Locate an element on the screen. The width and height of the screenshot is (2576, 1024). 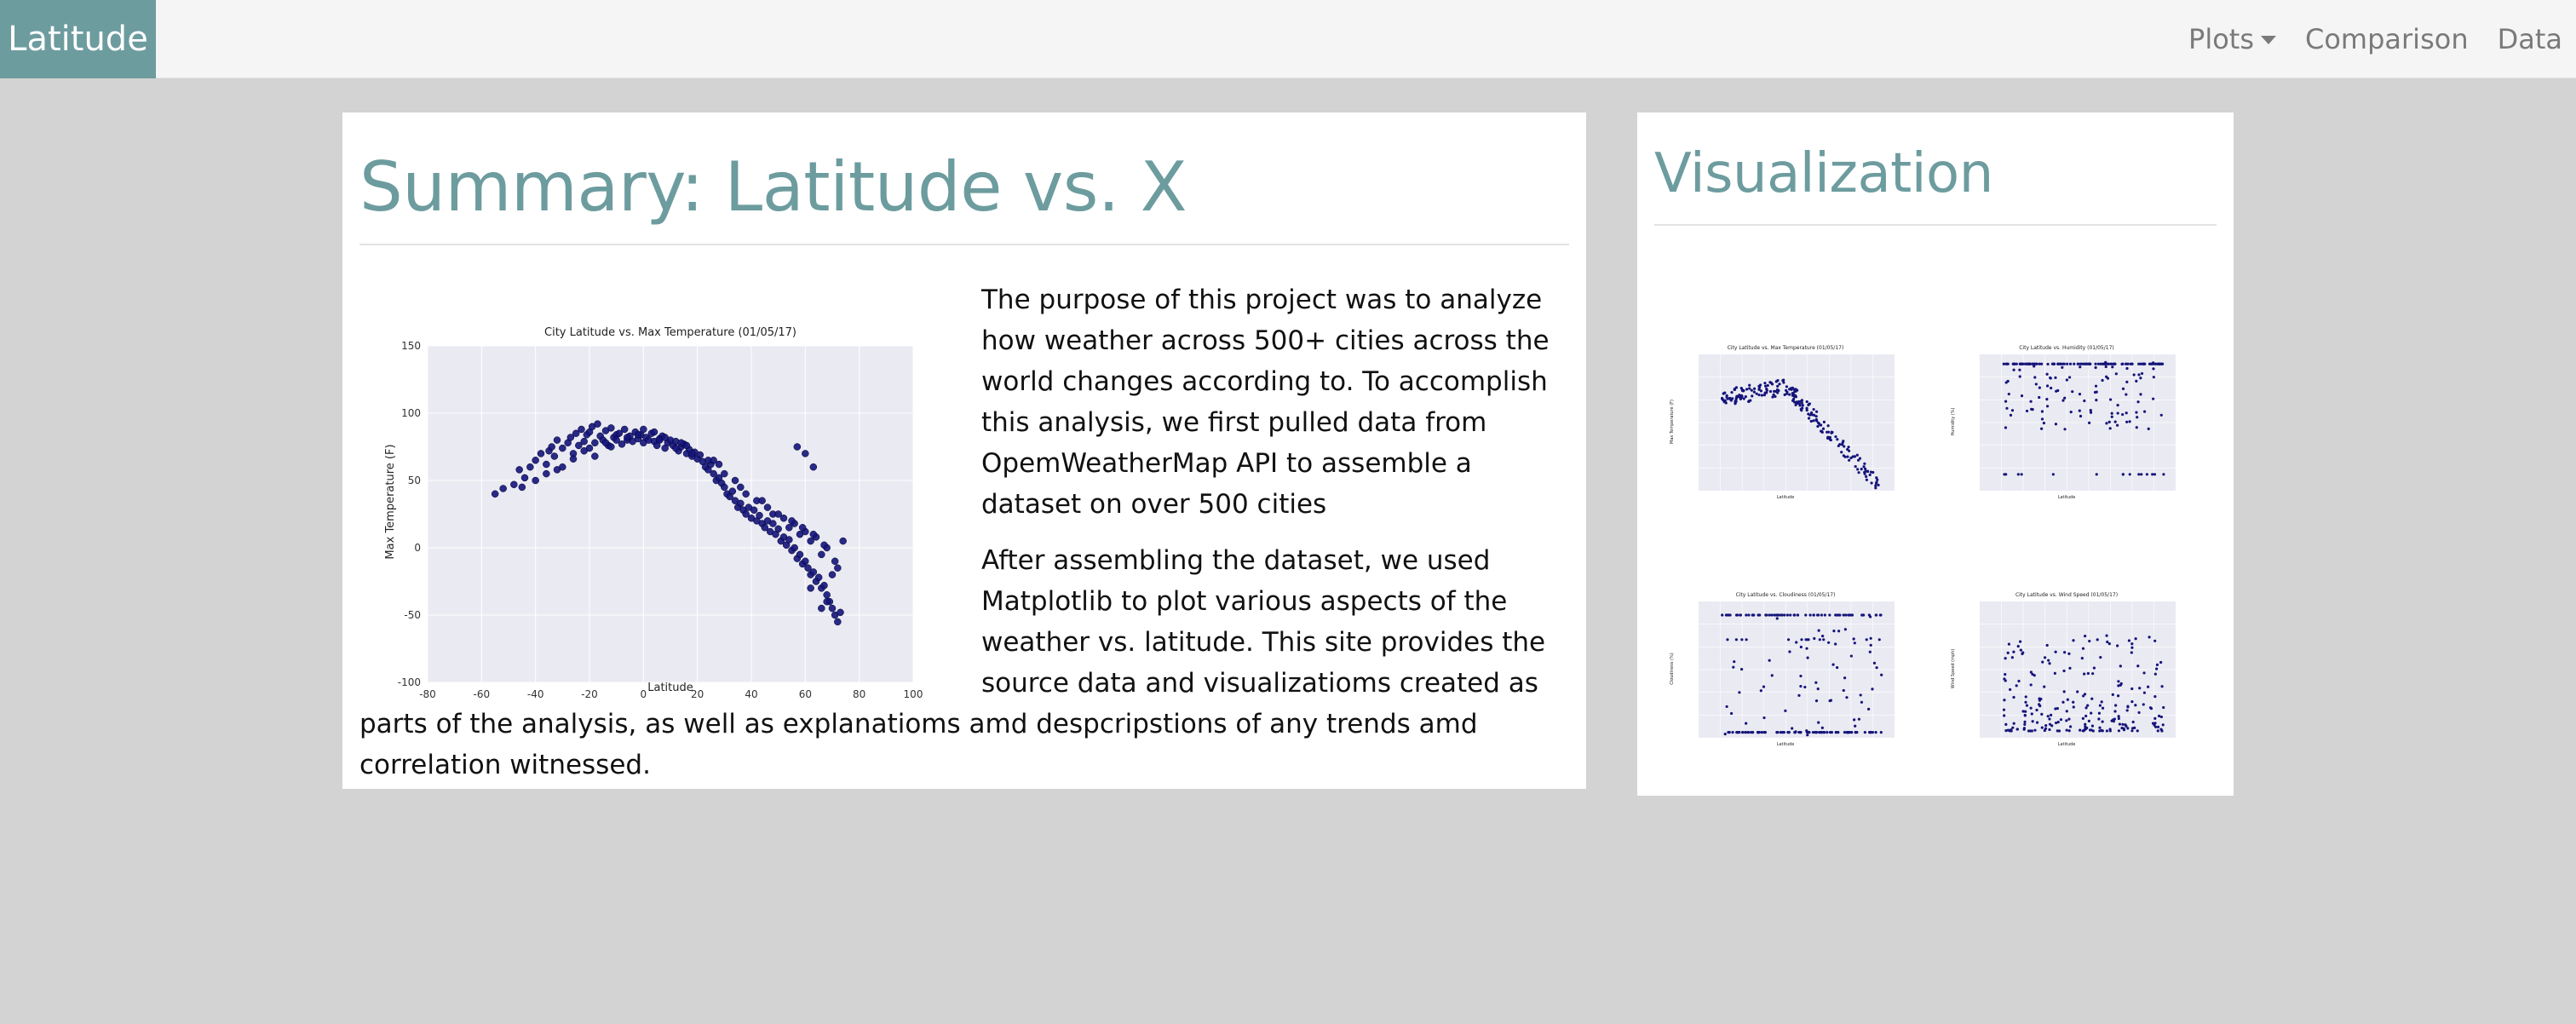
tick-labels: -80 -60 -40 -20 0 20 40 60 80 100 -100 -50 0 50 100 150 is located at coordinates (661, 520).